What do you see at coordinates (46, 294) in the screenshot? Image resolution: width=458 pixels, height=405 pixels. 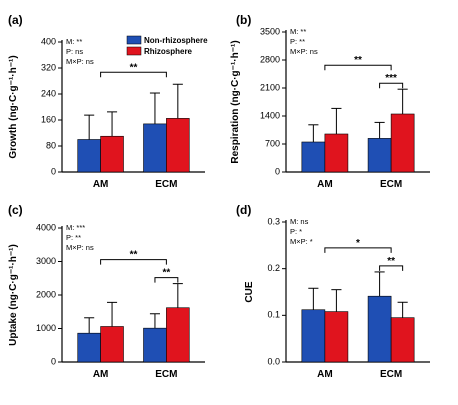 I see `y-tick-label: 2000` at bounding box center [46, 294].